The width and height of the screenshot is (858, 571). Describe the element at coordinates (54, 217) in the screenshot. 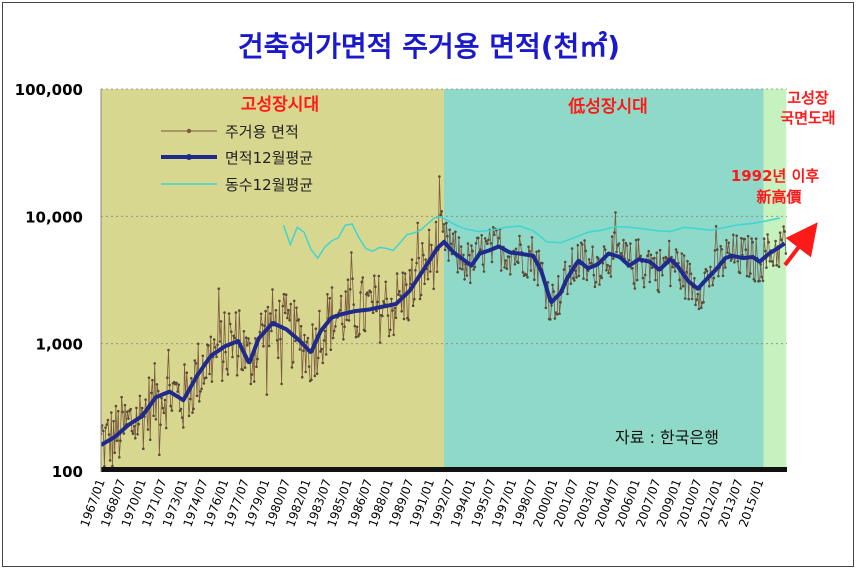

I see `y-tick-label: 10,000` at that location.